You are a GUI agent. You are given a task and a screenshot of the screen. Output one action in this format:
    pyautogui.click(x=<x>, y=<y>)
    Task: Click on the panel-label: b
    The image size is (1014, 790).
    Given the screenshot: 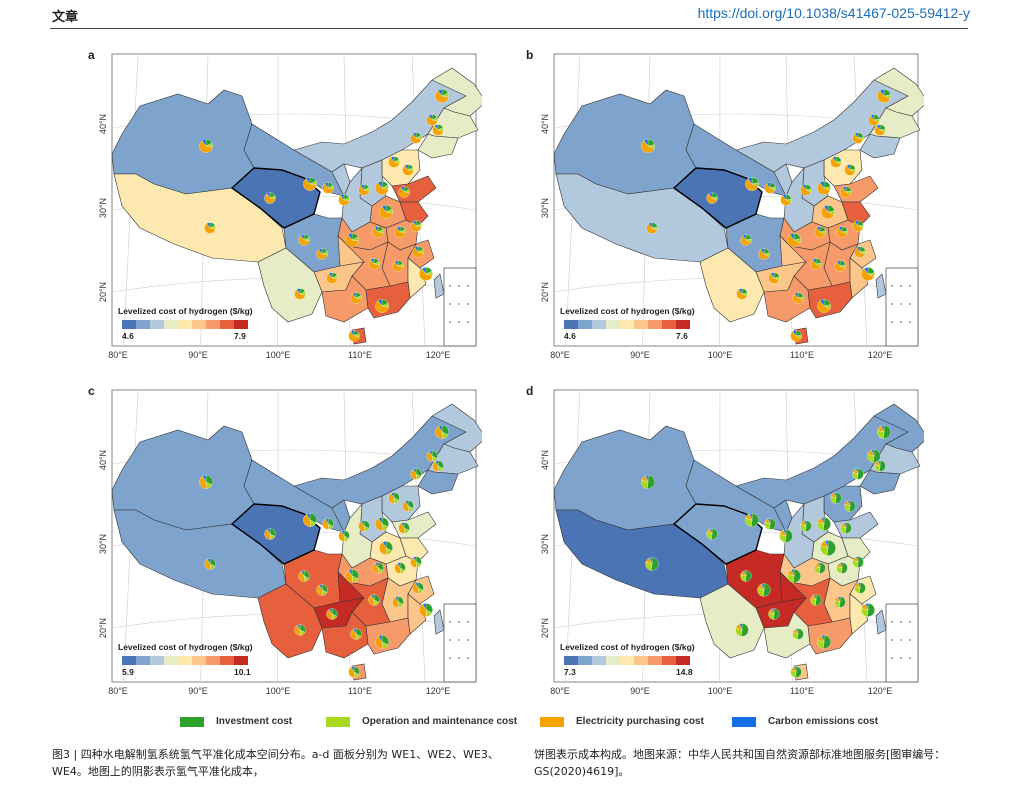 What is the action you would take?
    pyautogui.click(x=530, y=55)
    